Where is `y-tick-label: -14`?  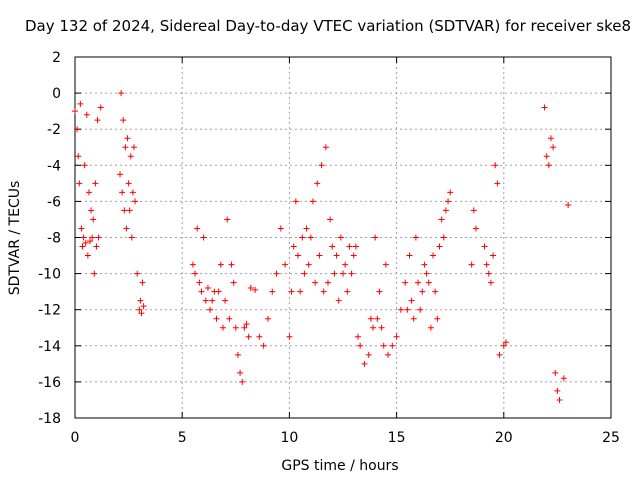 y-tick-label: -14 is located at coordinates (49, 347).